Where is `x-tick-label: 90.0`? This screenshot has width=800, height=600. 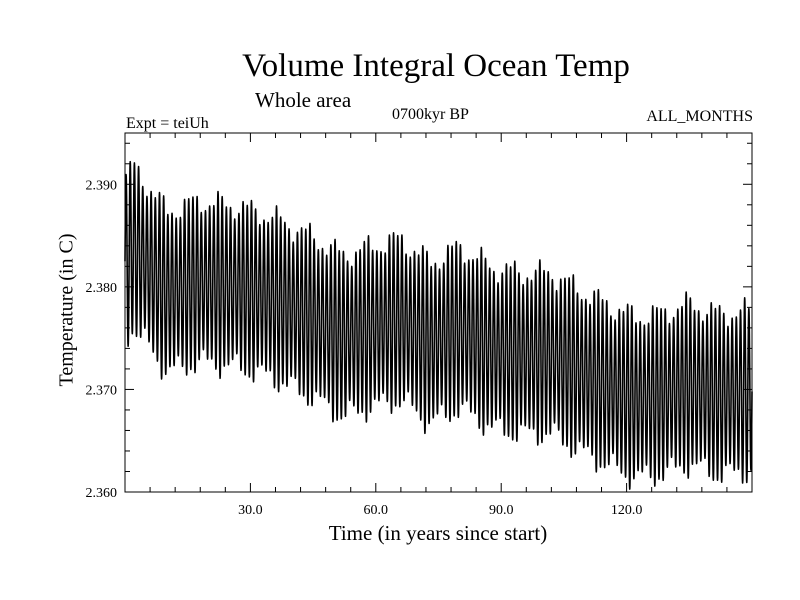 x-tick-label: 90.0 is located at coordinates (501, 510).